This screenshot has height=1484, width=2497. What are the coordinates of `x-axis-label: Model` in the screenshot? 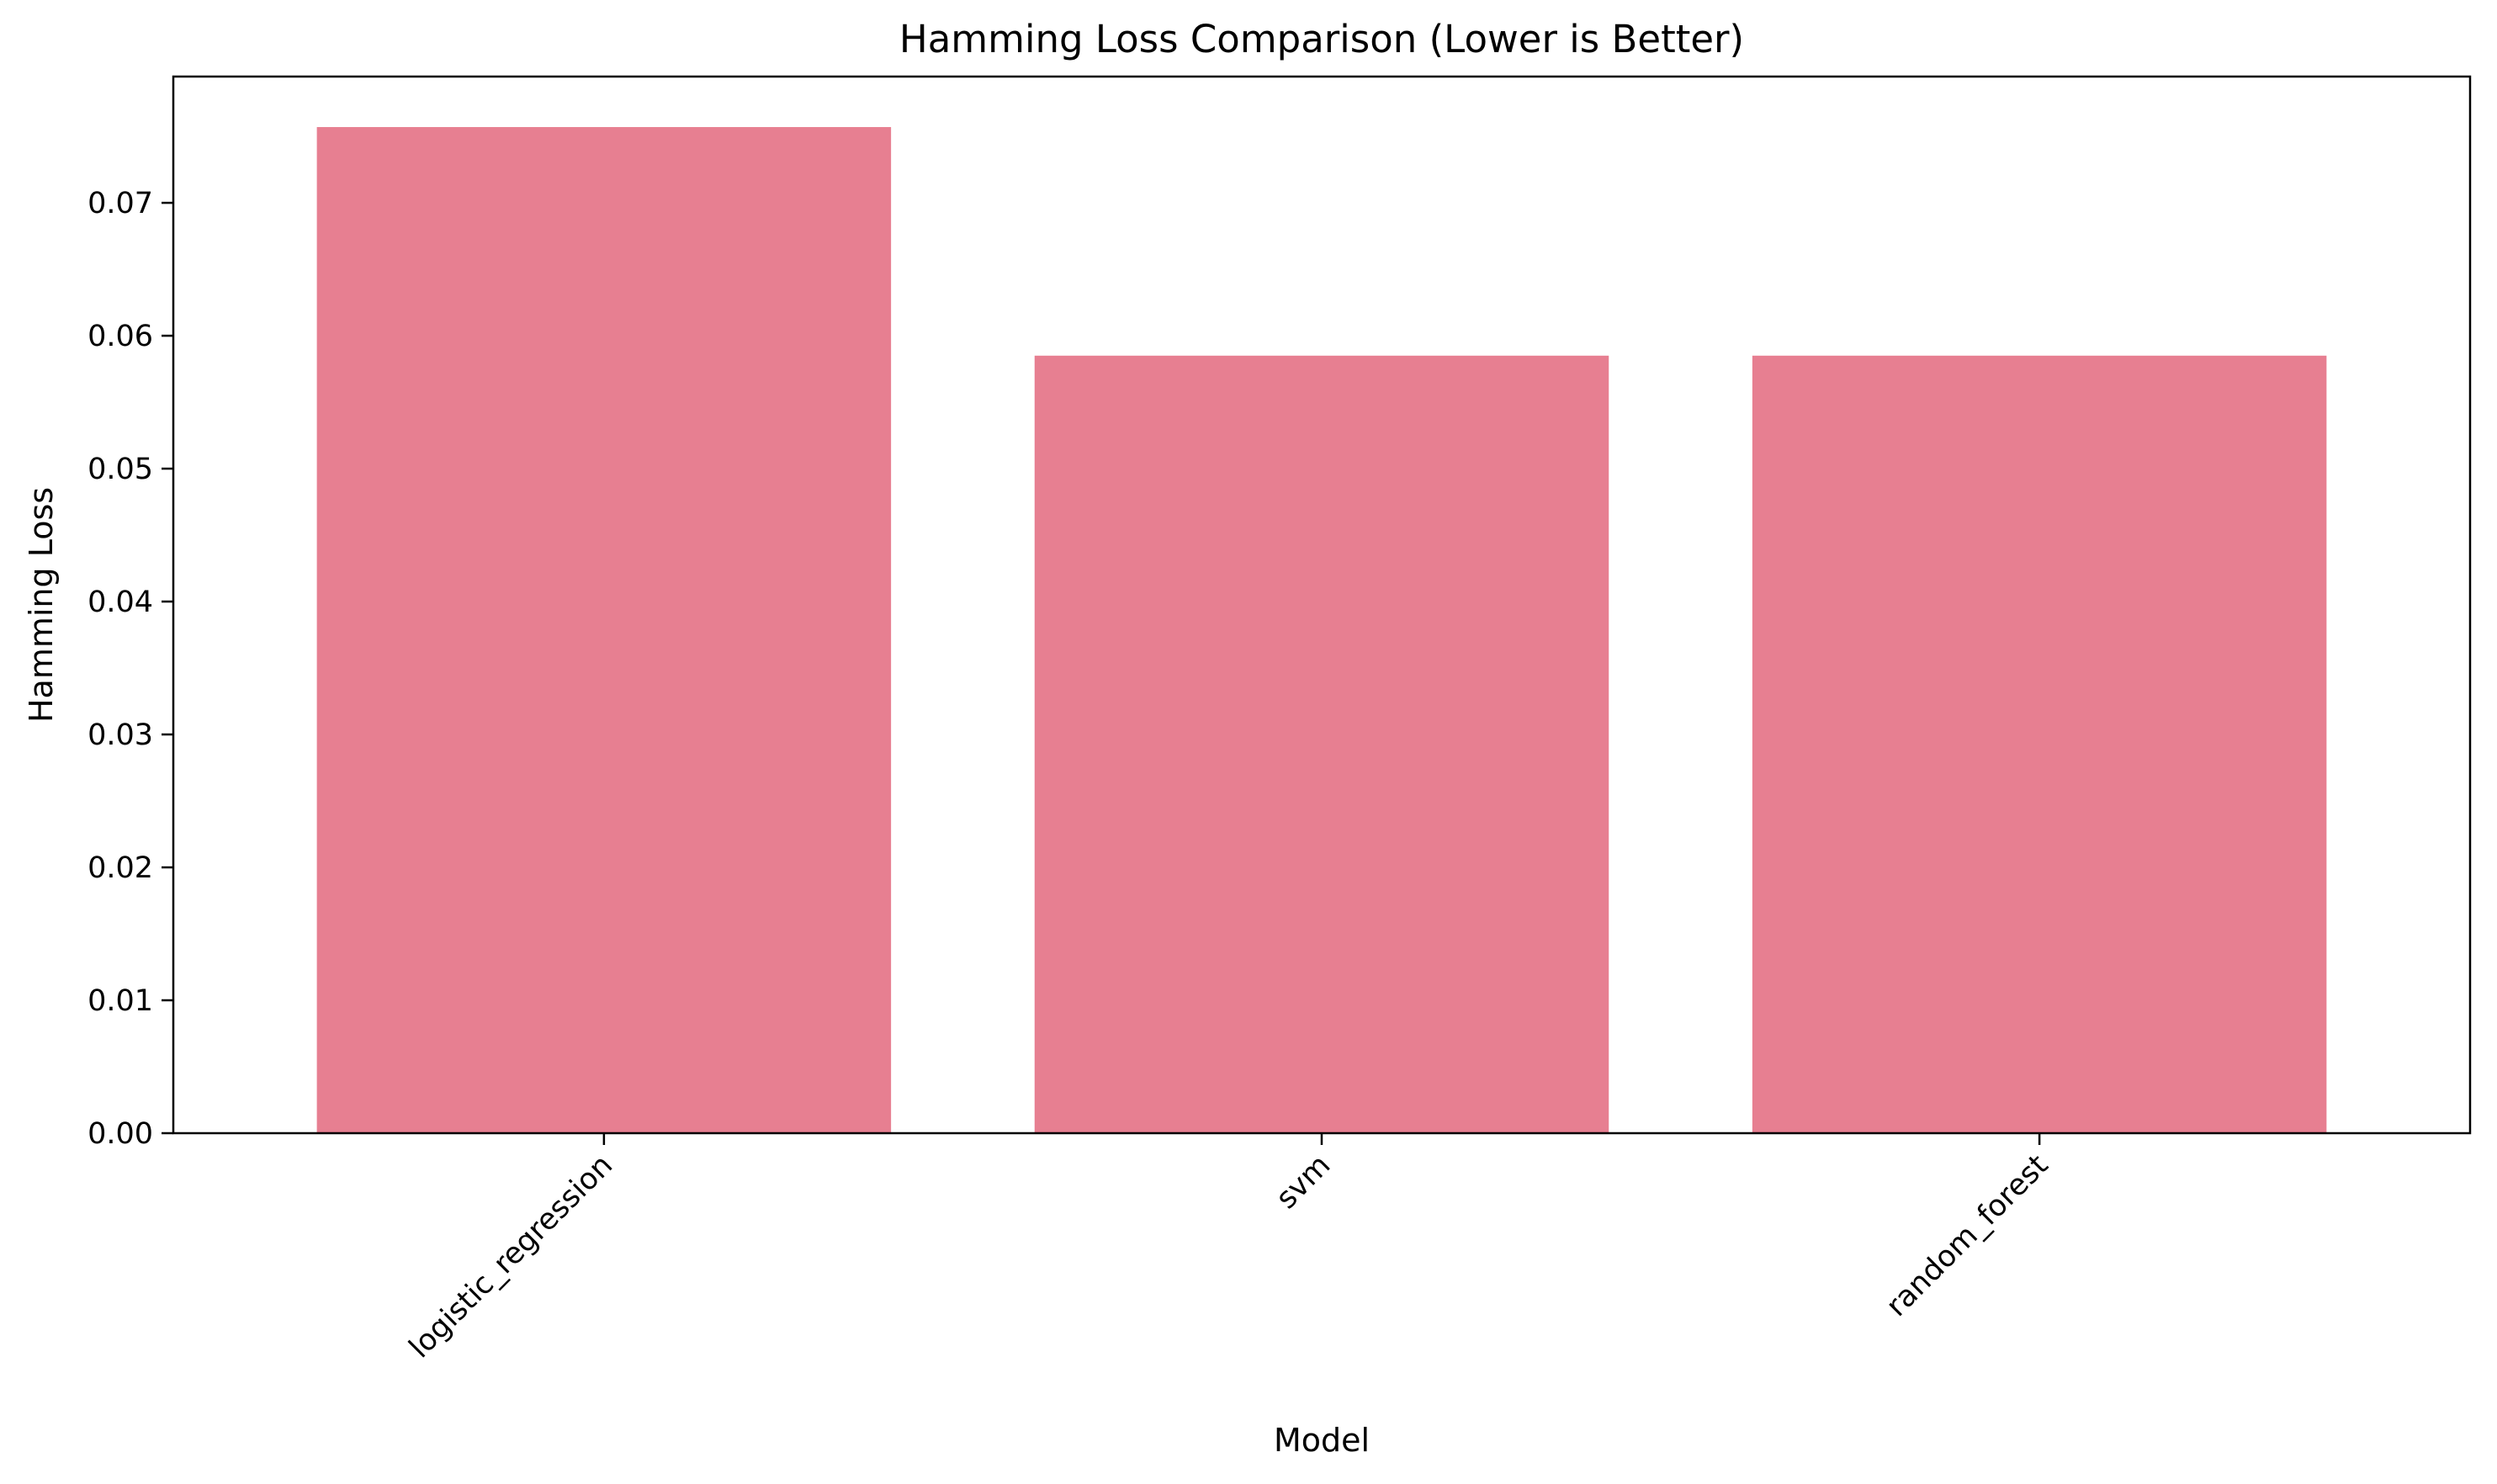 It's located at (1322, 1440).